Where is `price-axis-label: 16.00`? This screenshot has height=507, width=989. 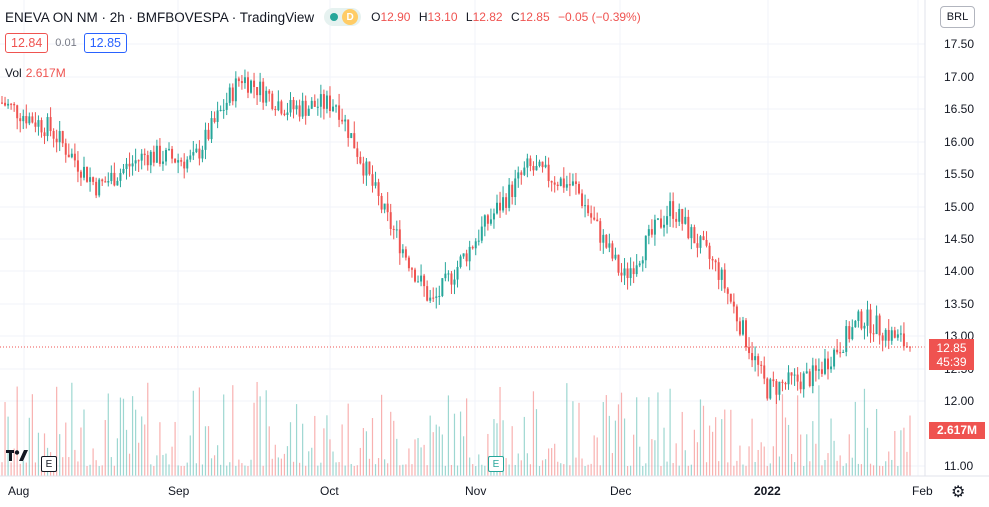 price-axis-label: 16.00 is located at coordinates (959, 142).